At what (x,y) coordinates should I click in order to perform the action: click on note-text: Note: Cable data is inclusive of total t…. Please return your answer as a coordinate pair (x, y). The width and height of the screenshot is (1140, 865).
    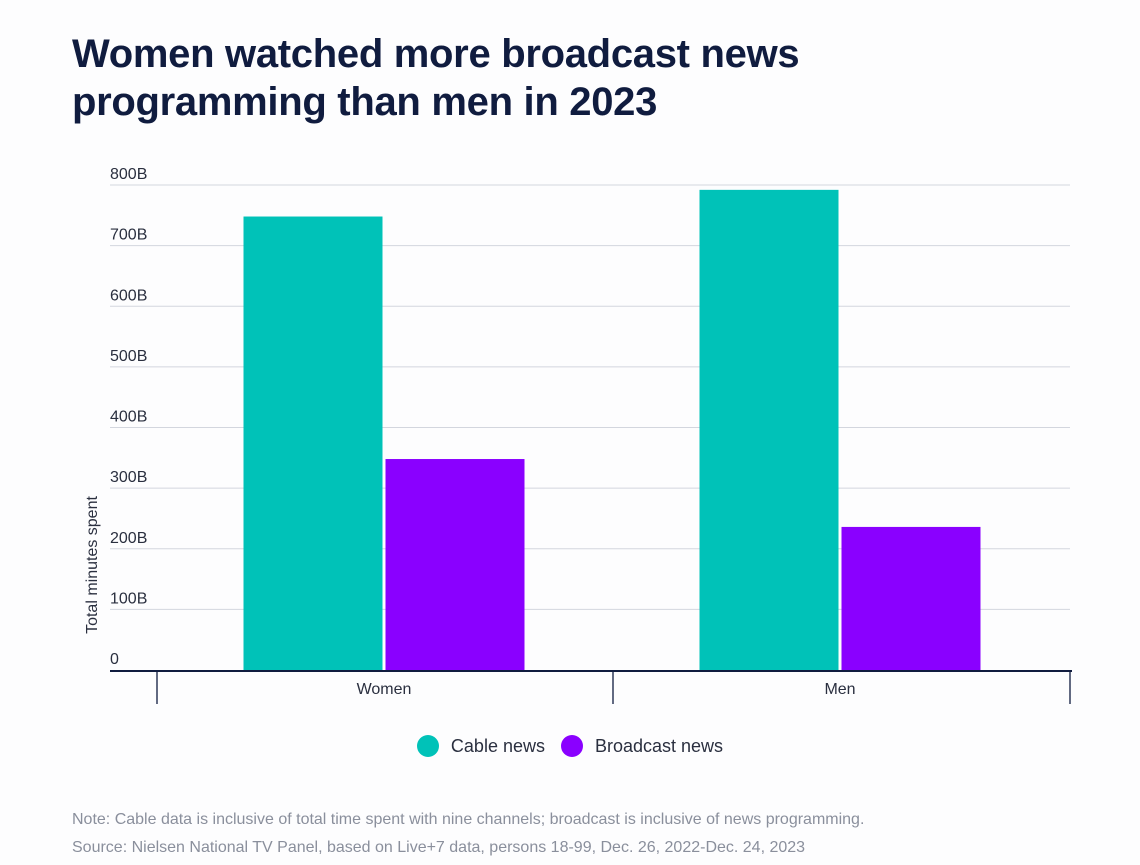
    Looking at the image, I should click on (468, 819).